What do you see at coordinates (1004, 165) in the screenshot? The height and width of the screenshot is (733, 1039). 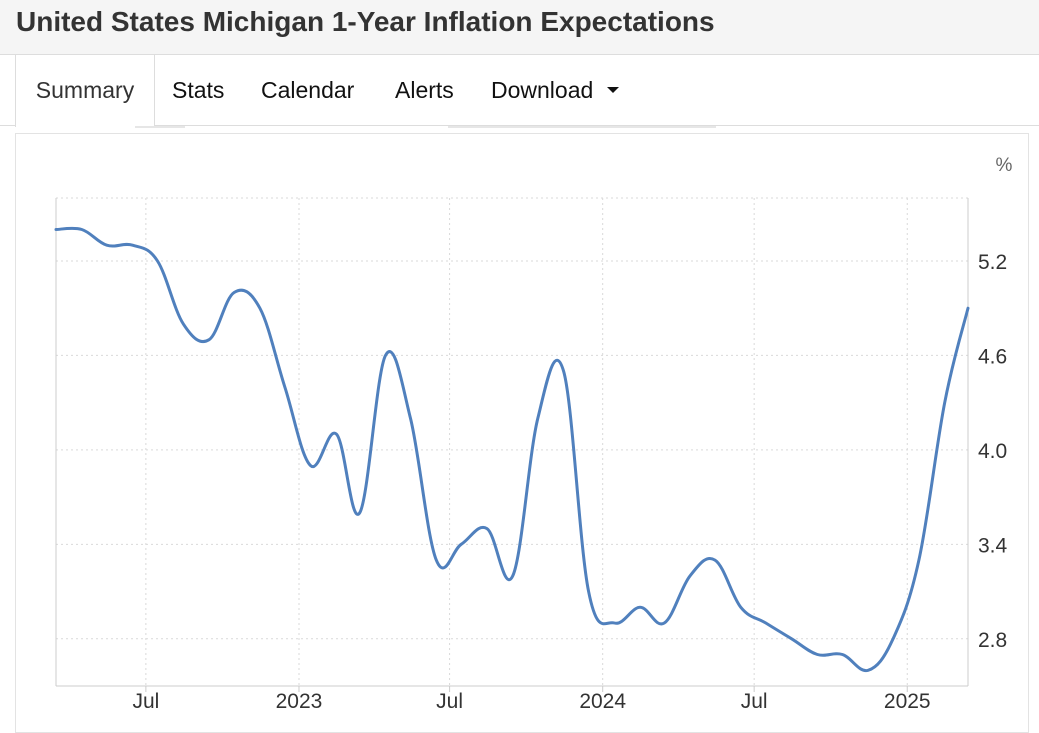 I see `y-axis-unit-label: %` at bounding box center [1004, 165].